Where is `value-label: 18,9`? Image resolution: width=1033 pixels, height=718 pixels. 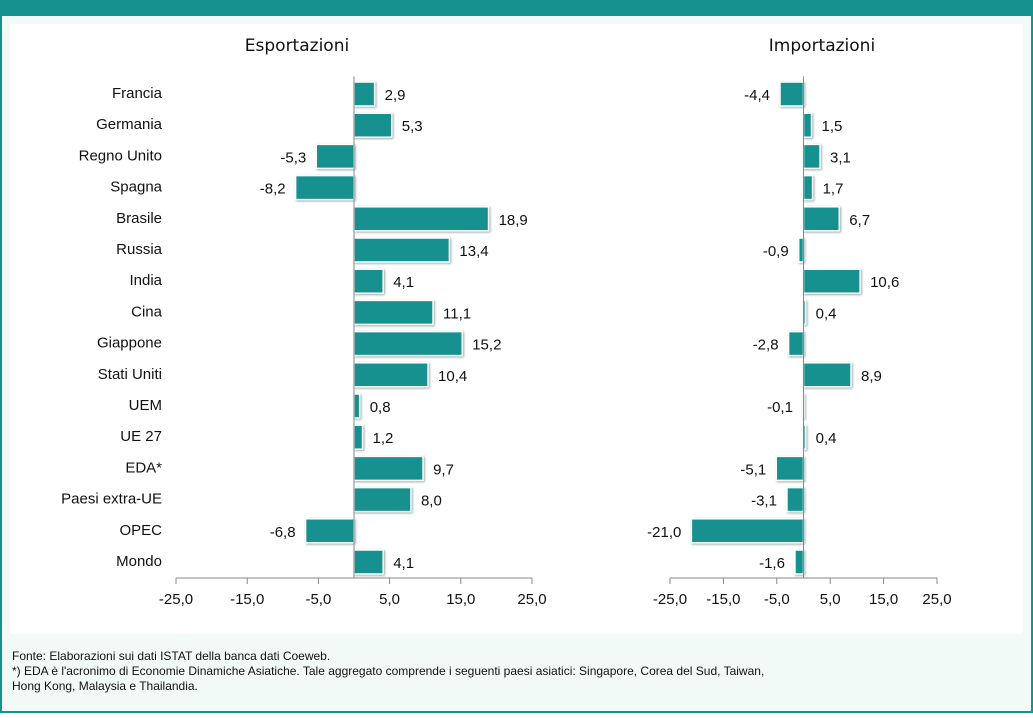
value-label: 18,9 is located at coordinates (513, 220).